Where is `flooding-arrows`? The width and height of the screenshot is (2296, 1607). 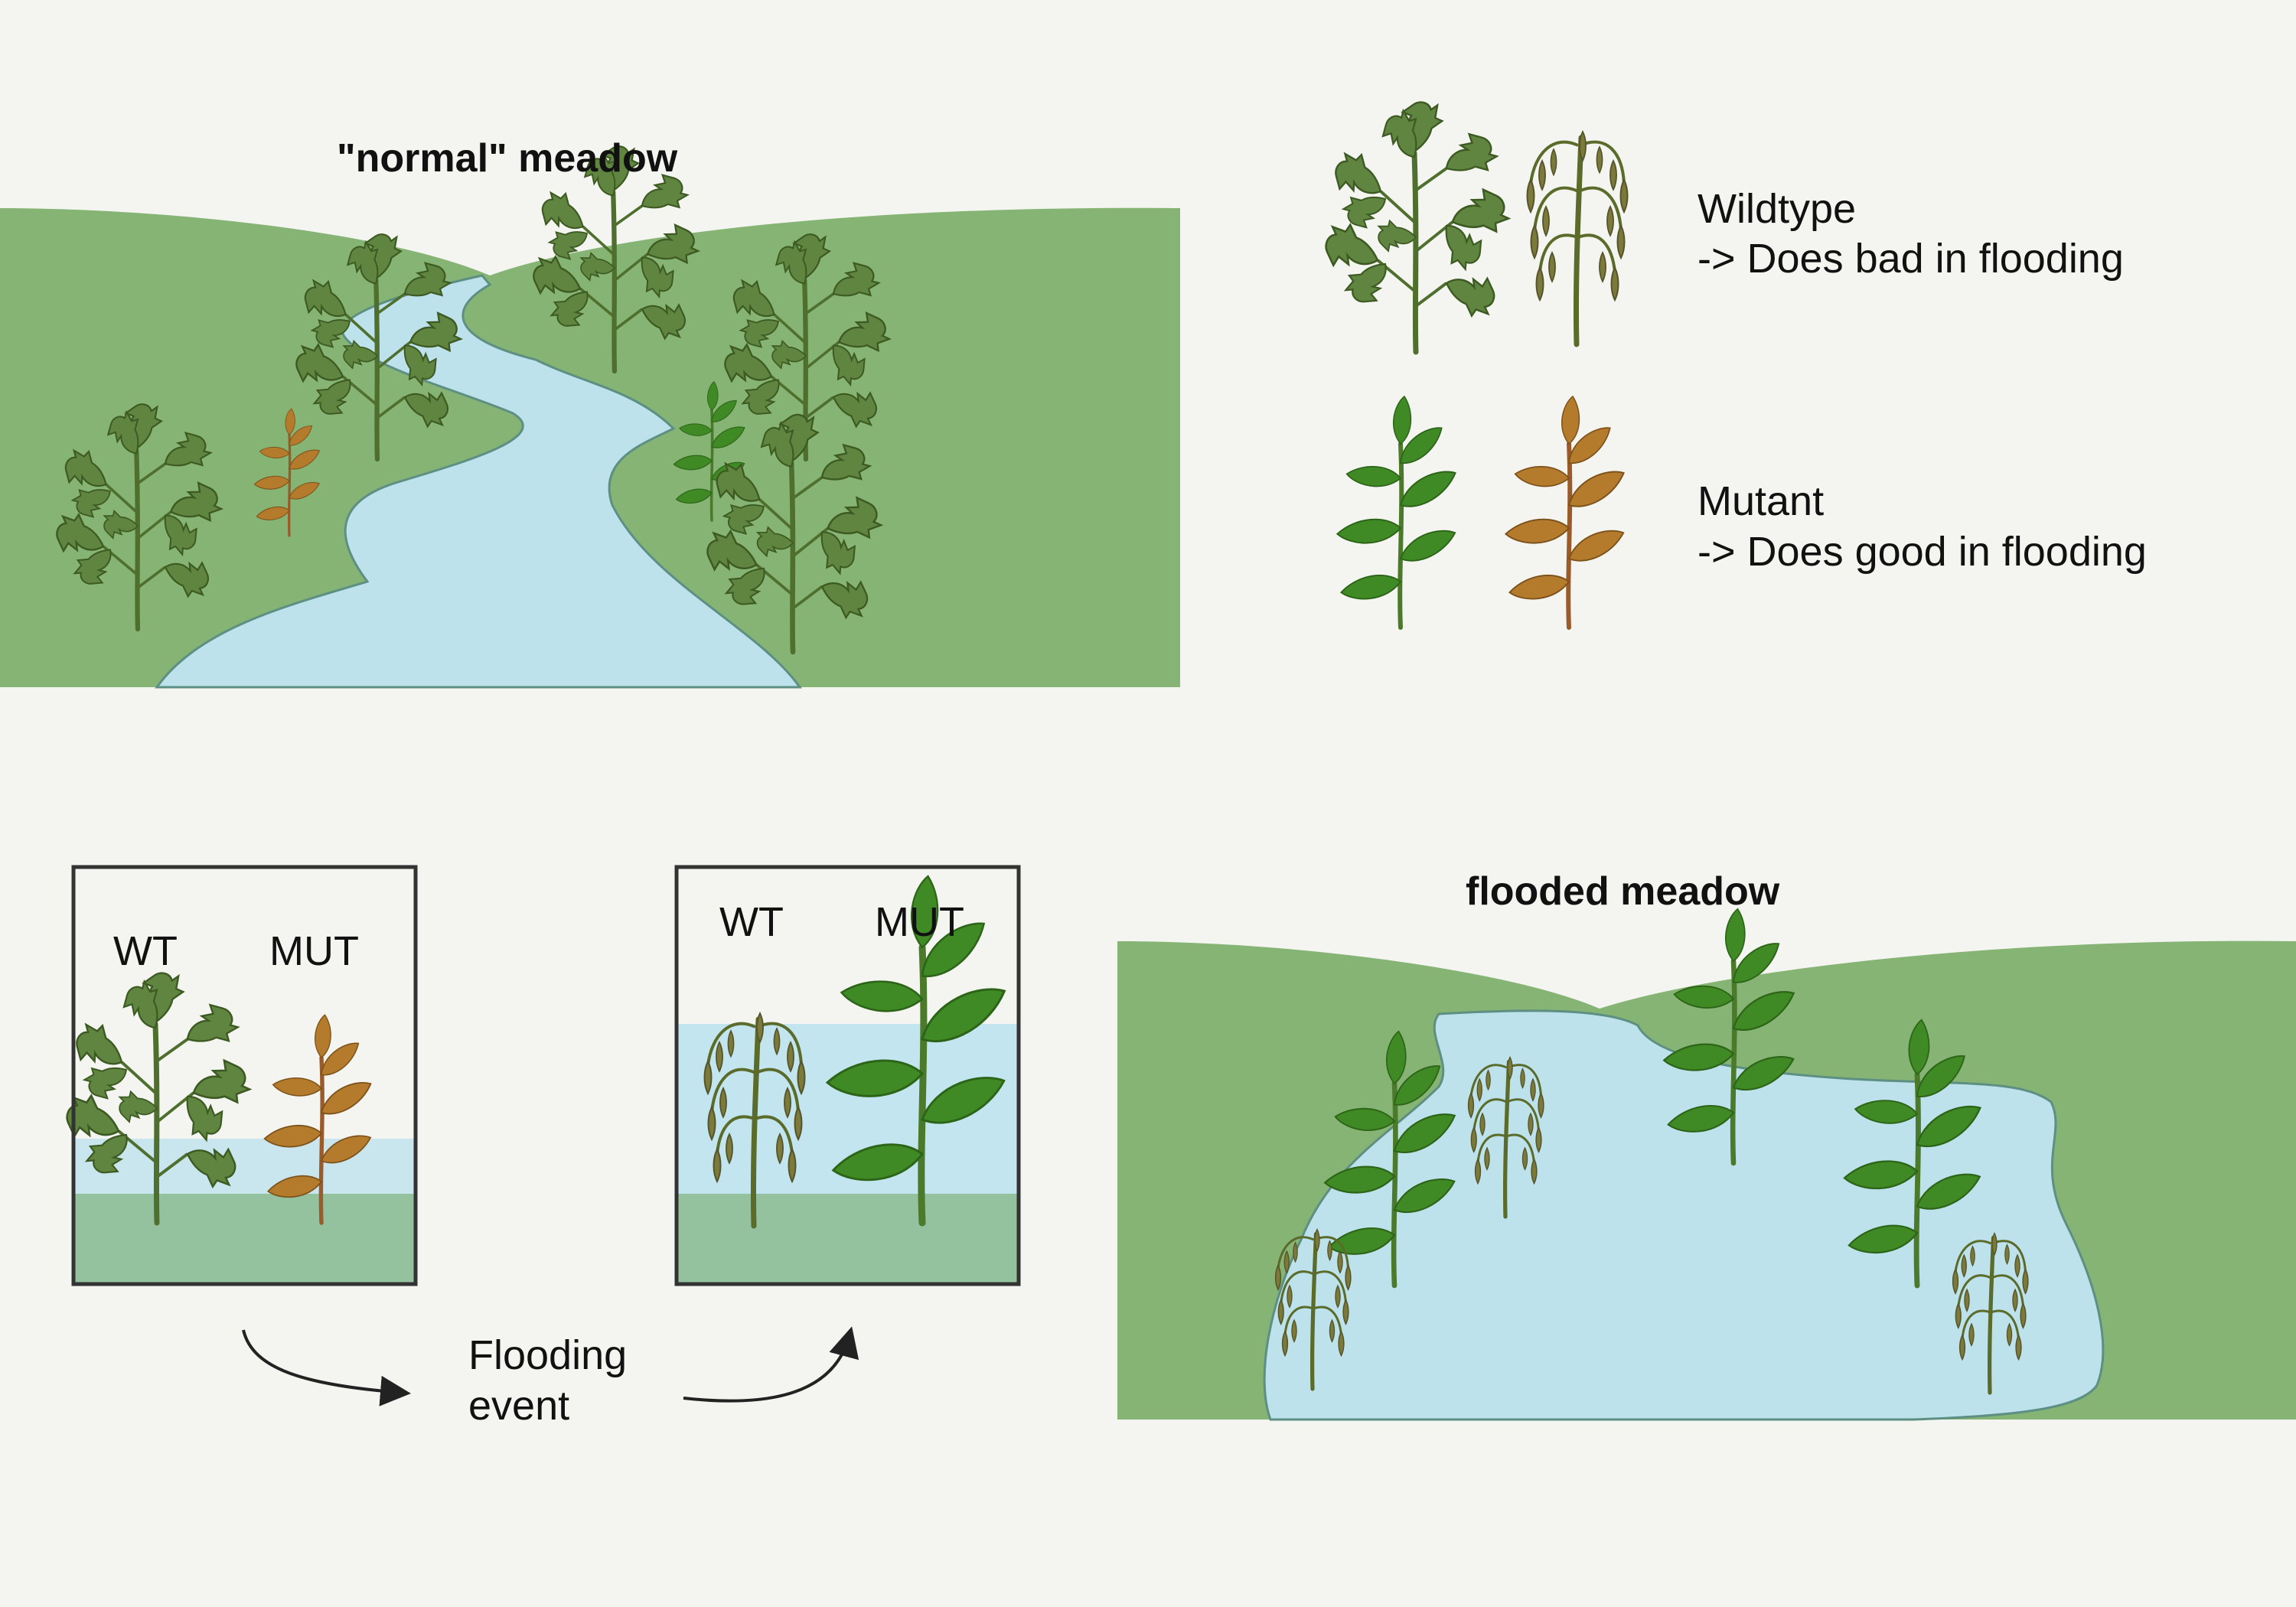 flooding-arrows is located at coordinates (550, 1366).